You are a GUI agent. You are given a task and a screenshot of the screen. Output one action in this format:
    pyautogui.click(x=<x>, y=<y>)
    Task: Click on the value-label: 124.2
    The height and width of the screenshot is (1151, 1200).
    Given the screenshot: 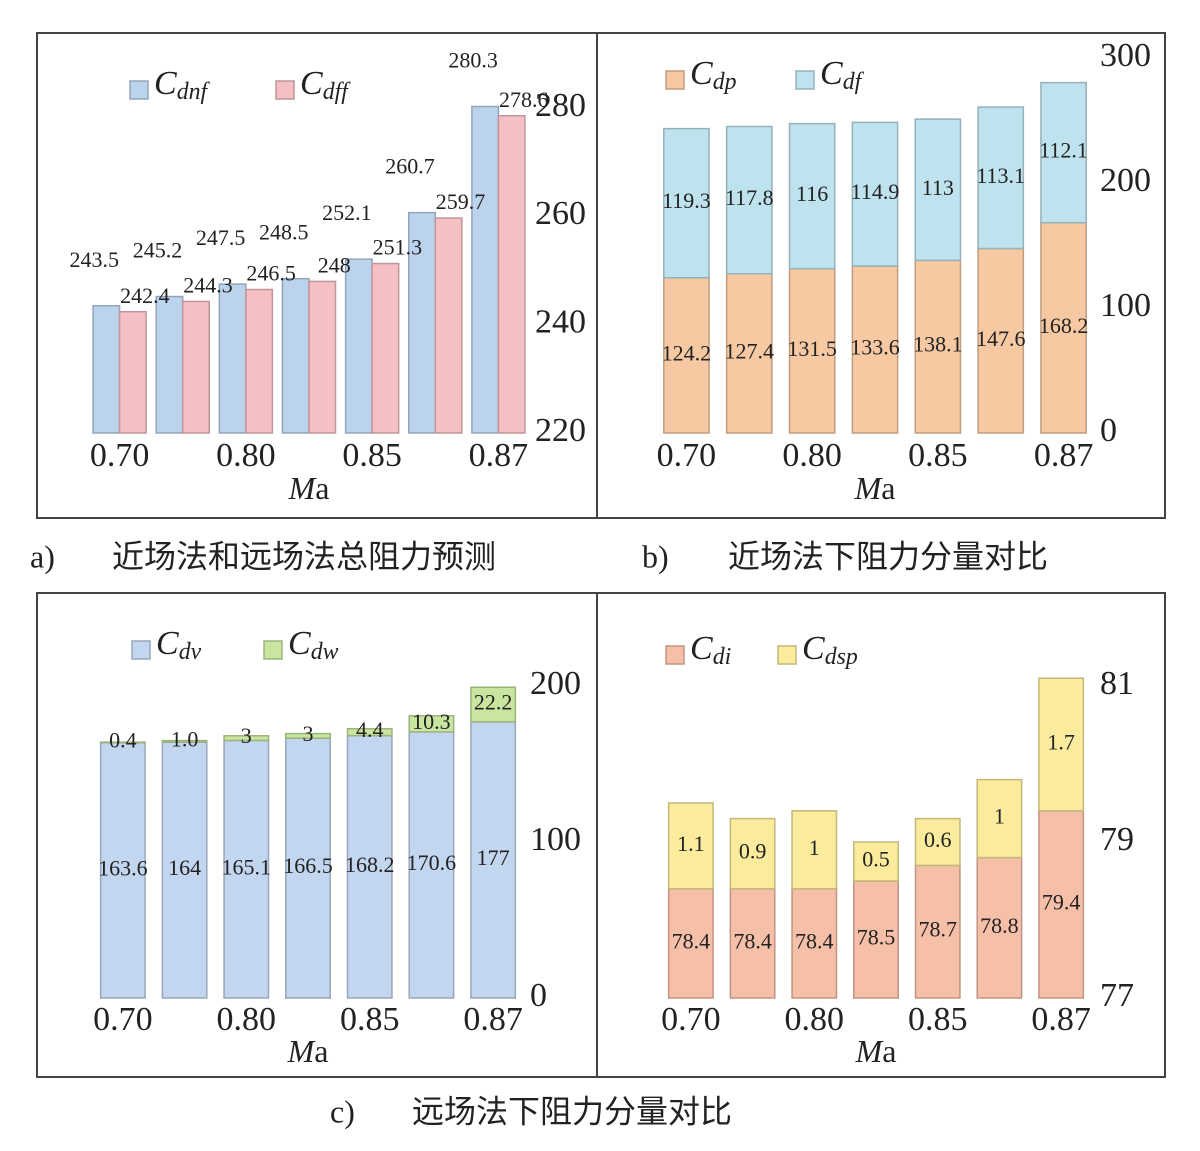 What is the action you would take?
    pyautogui.click(x=687, y=352)
    